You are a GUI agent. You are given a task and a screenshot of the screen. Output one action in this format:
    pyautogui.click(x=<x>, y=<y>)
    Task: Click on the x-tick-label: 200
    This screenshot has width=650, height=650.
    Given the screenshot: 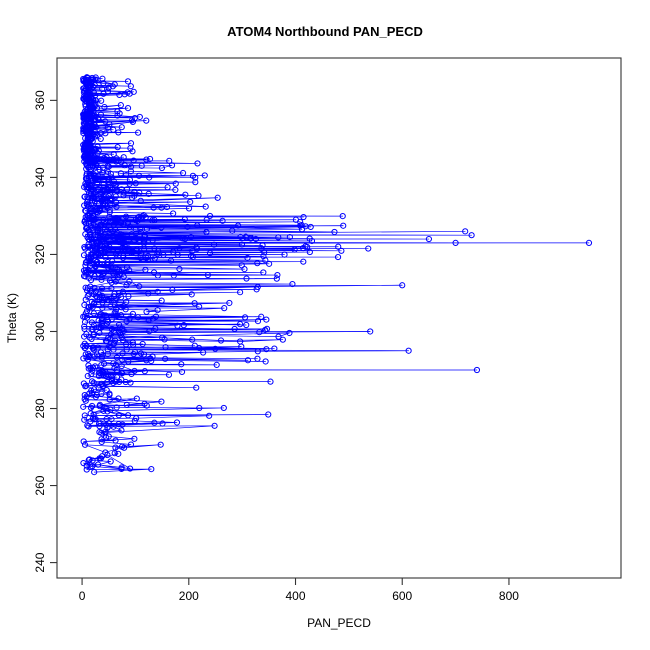 What is the action you would take?
    pyautogui.click(x=189, y=596)
    